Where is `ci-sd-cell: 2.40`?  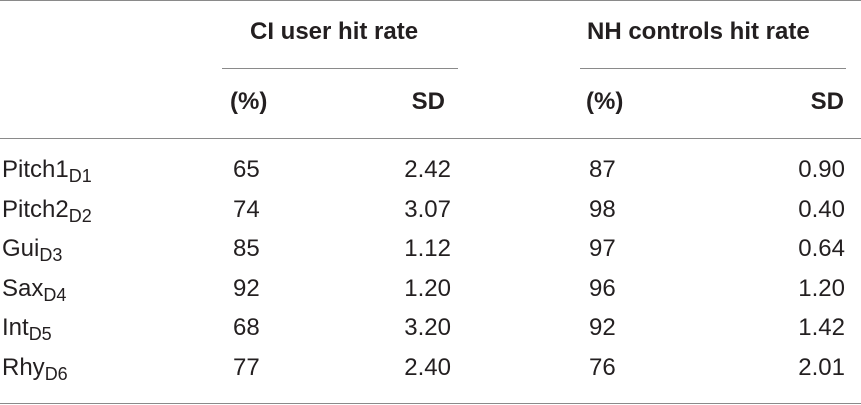
ci-sd-cell: 2.40 is located at coordinates (427, 367).